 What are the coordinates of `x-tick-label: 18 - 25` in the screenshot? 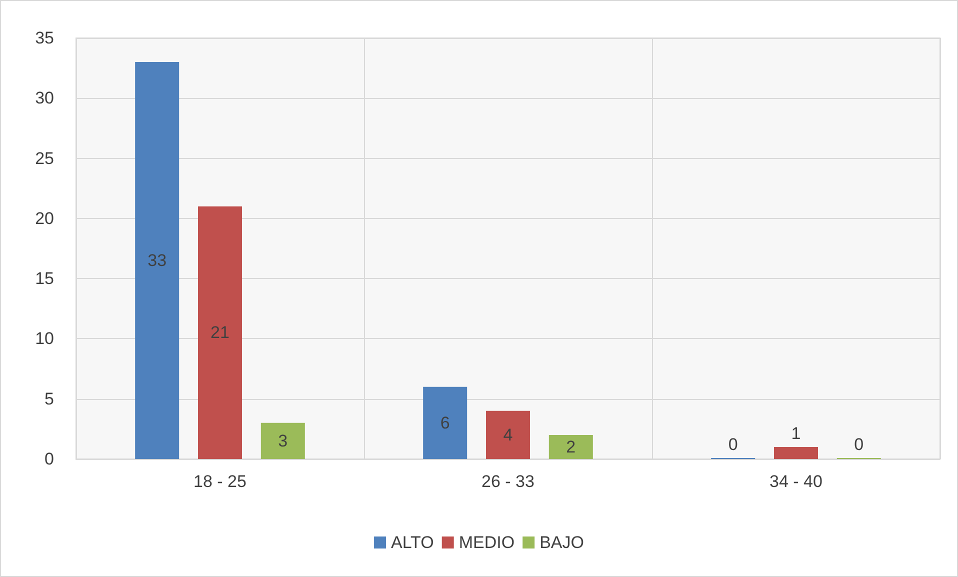 It's located at (220, 481).